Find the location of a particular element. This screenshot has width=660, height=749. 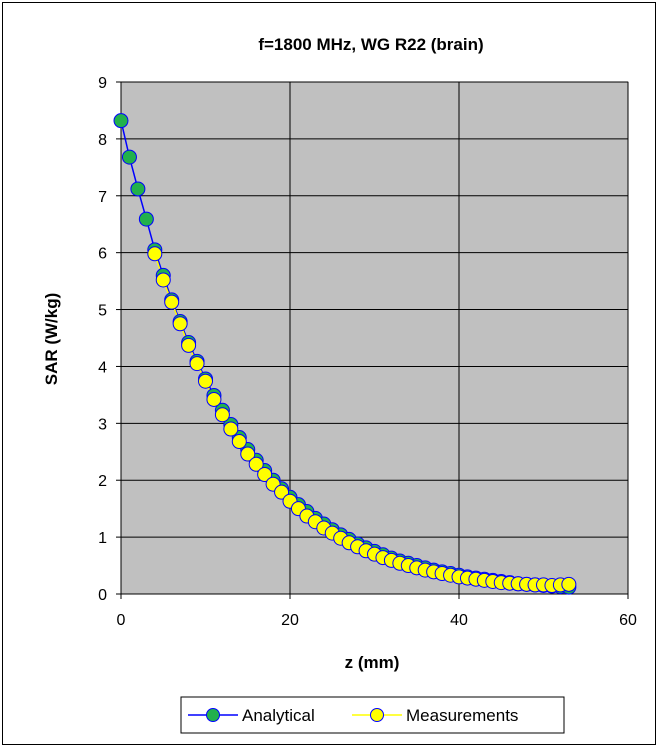

legend-analytical-label: Analytical is located at coordinates (278, 715).